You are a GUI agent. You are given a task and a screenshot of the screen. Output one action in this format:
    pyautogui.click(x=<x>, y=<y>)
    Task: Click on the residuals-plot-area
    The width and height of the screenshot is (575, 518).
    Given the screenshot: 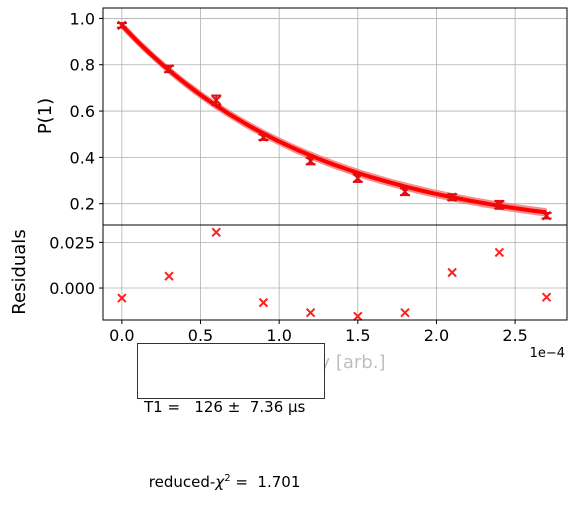 What is the action you would take?
    pyautogui.click(x=335, y=272)
    